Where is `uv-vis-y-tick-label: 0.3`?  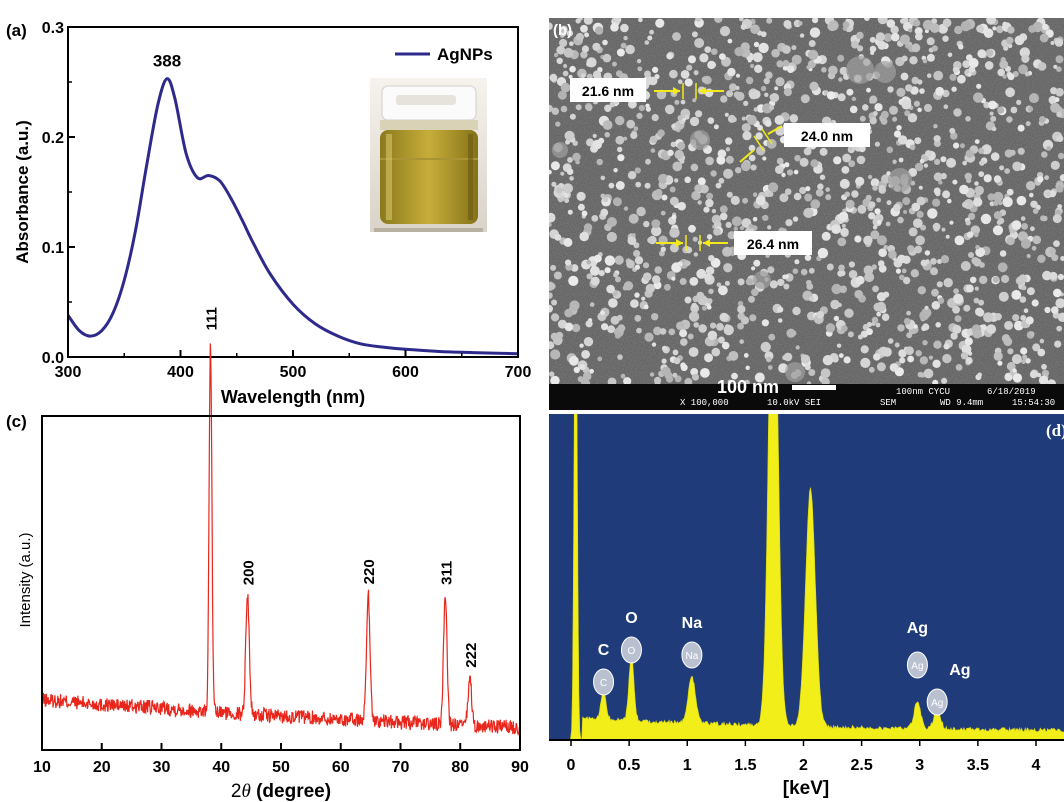
uv-vis-y-tick-label: 0.3 is located at coordinates (53, 28).